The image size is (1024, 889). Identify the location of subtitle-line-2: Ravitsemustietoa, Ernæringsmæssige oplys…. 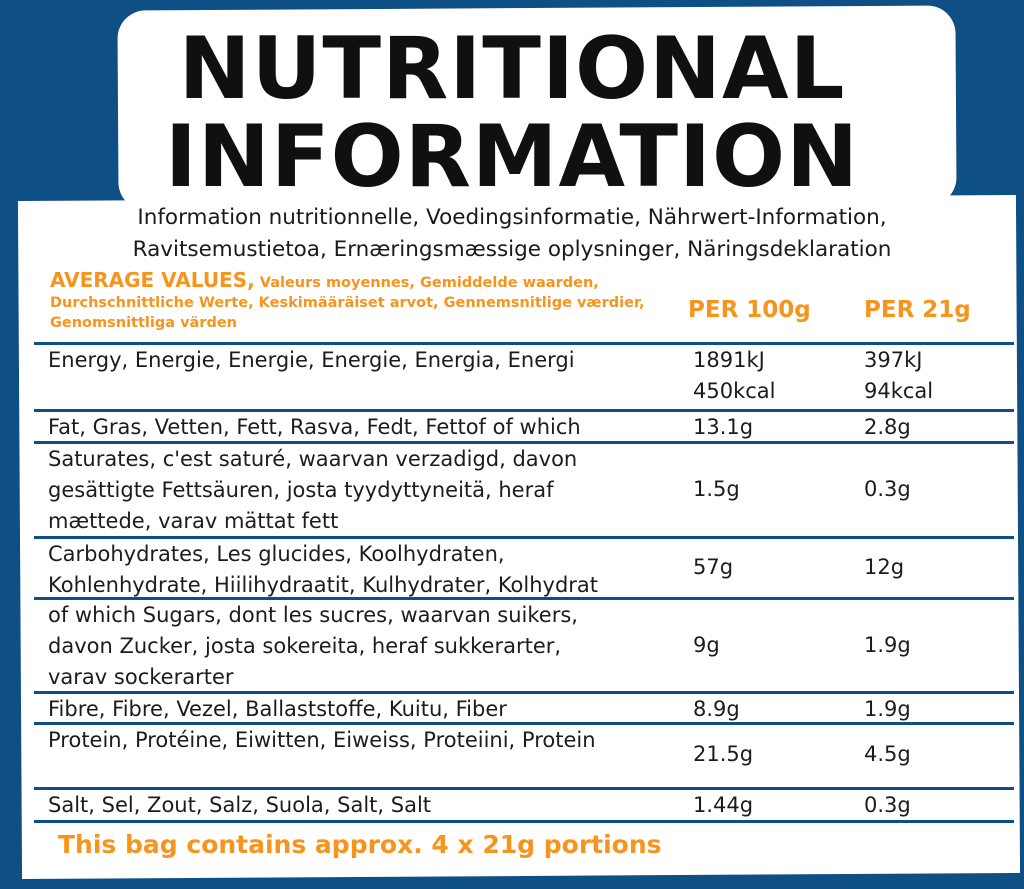
(512, 249).